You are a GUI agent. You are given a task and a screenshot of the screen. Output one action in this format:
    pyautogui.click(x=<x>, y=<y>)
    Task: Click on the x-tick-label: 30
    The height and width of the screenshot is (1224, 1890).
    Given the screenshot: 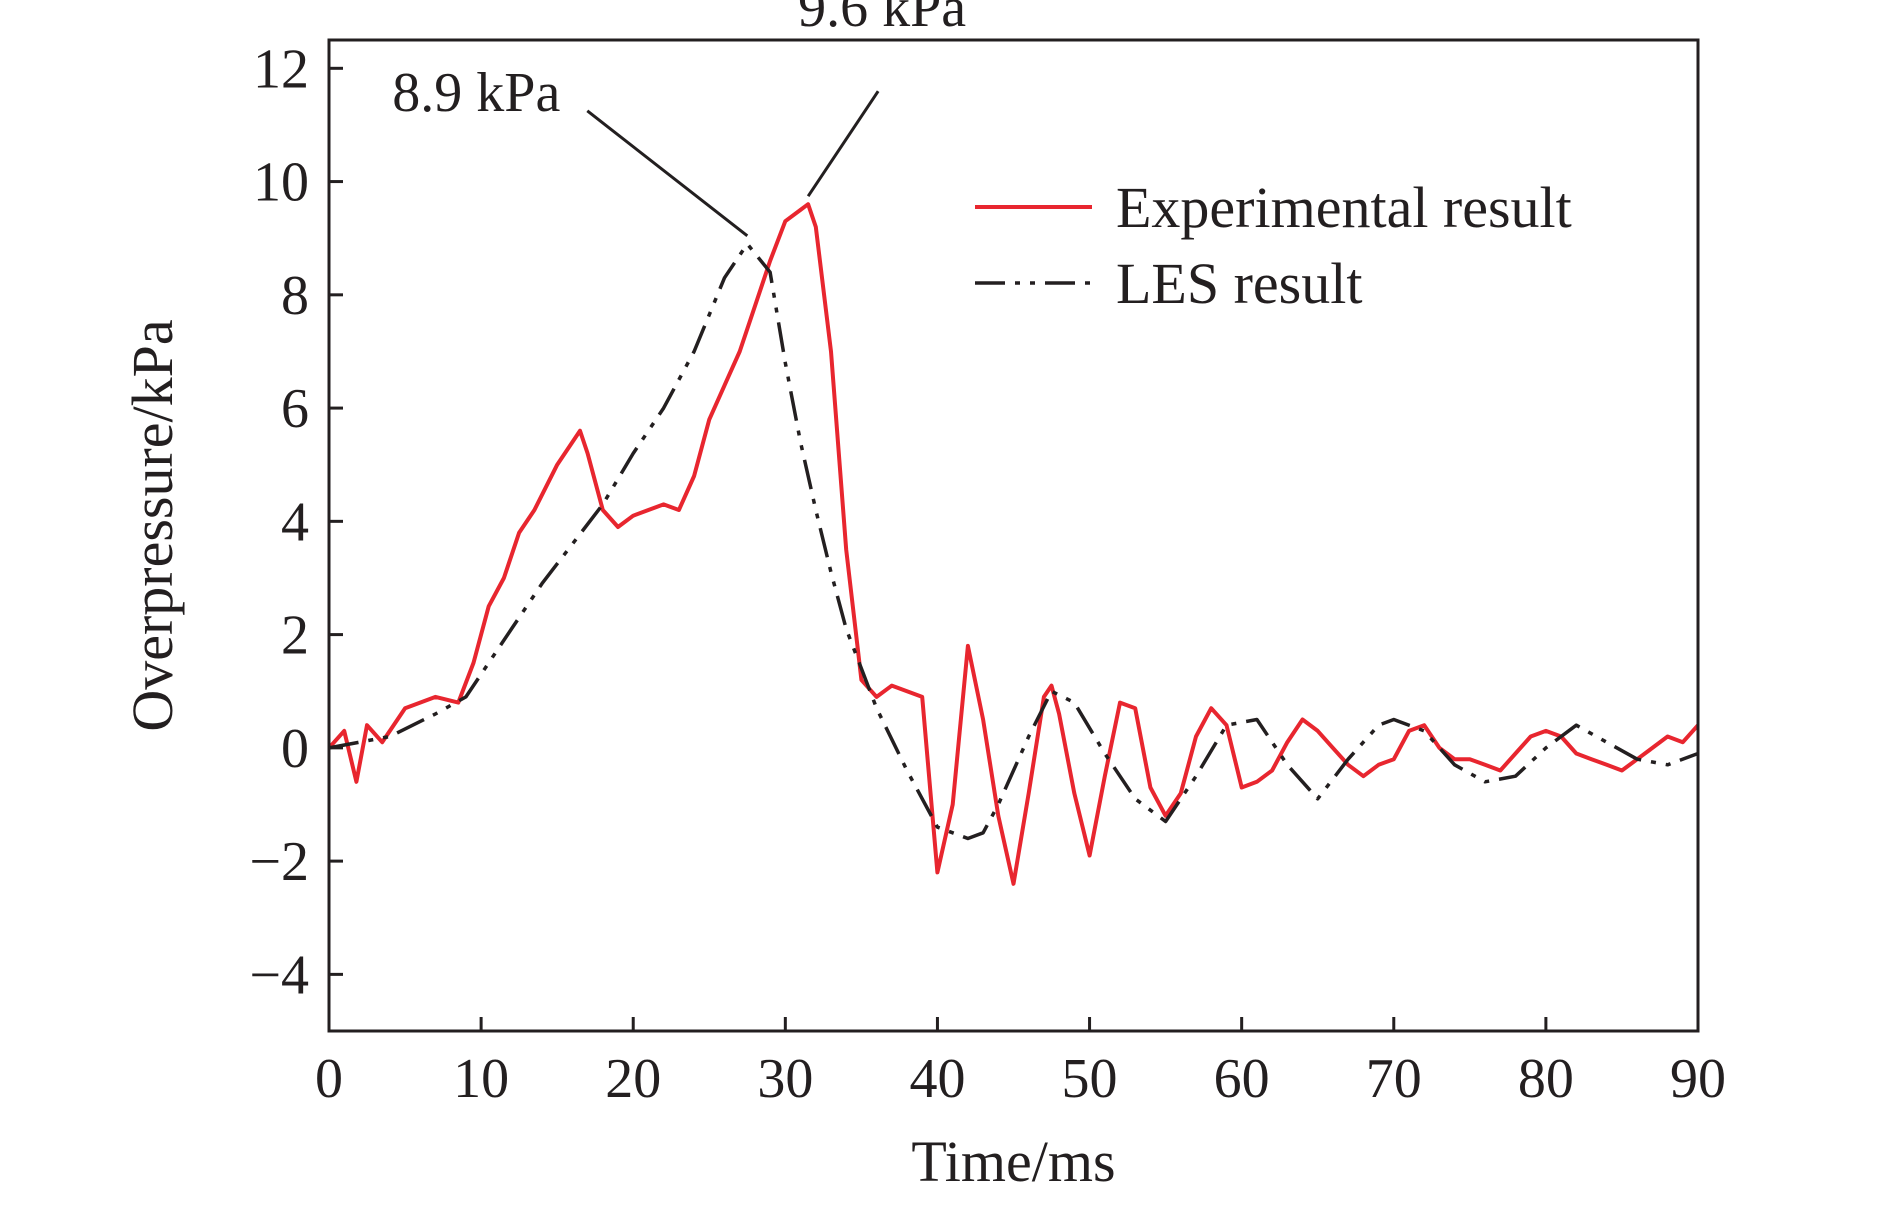 What is the action you would take?
    pyautogui.click(x=785, y=1079)
    